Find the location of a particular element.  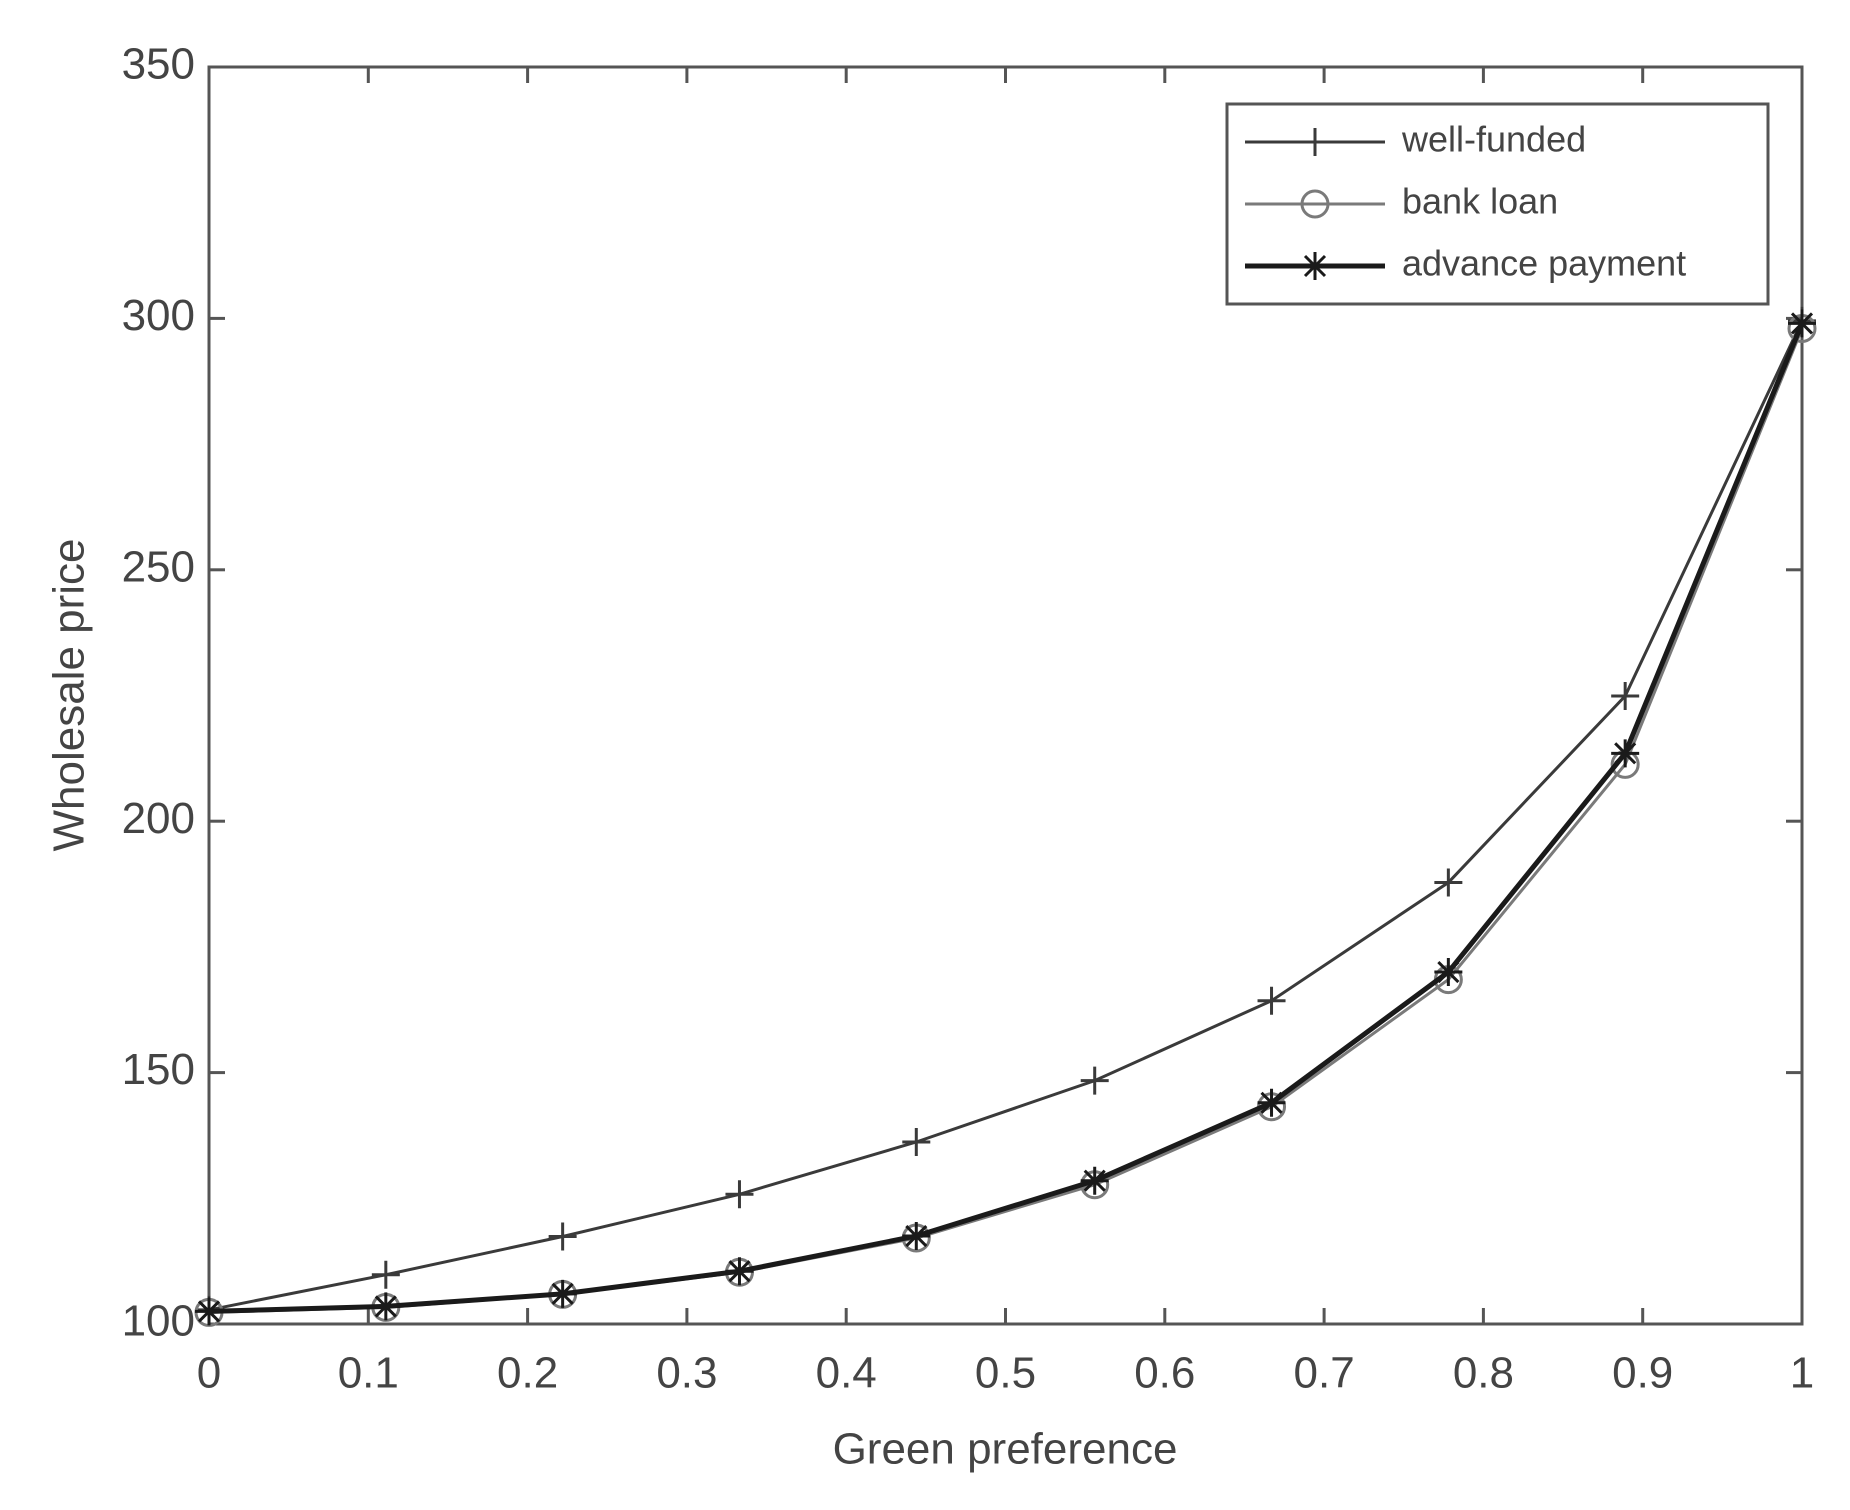

x-tick-label: 0.6 is located at coordinates (1164, 1373).